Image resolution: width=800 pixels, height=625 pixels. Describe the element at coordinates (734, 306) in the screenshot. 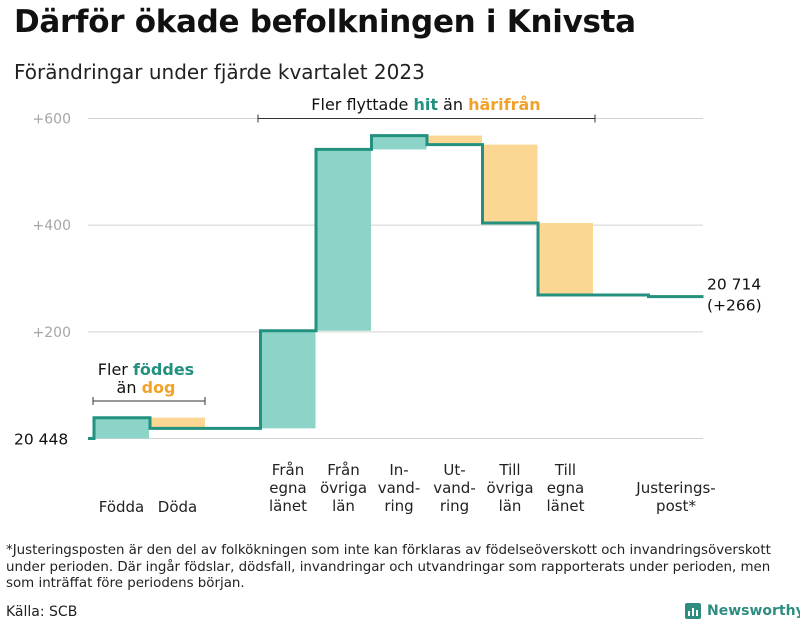

I see `end-change-label: (+266)` at that location.